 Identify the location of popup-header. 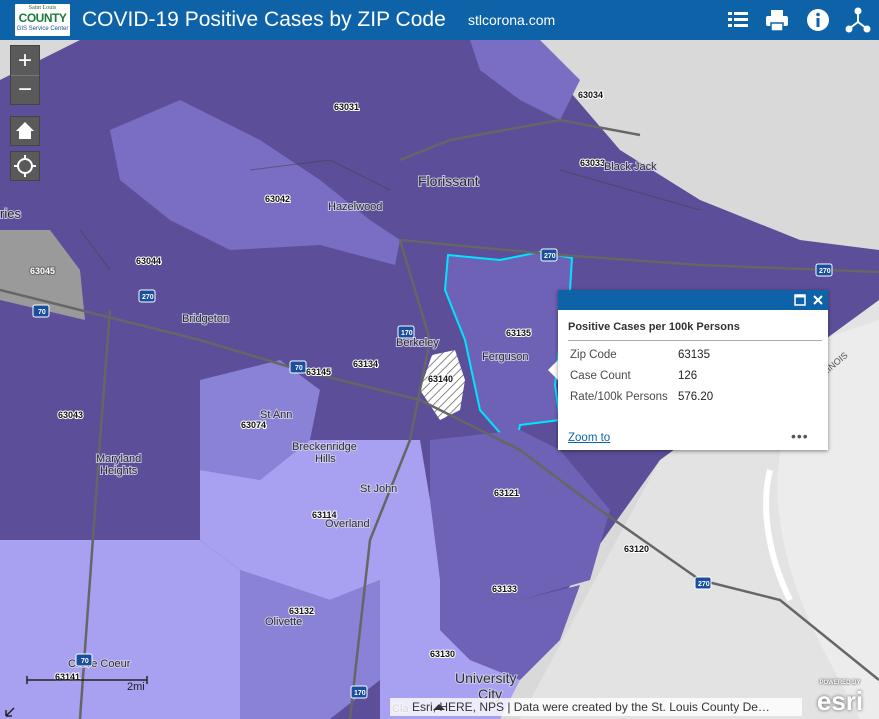
(693, 300).